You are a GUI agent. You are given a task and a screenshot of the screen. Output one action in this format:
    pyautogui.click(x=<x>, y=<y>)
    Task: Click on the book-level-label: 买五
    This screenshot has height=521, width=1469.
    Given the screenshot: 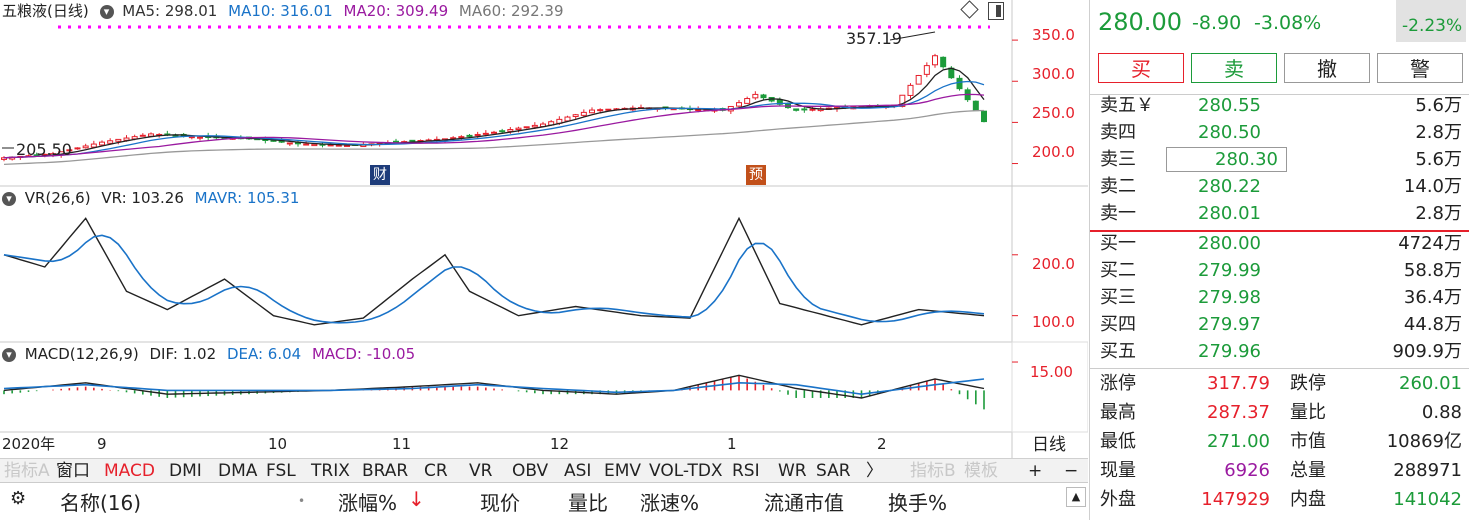 What is the action you would take?
    pyautogui.click(x=1118, y=351)
    